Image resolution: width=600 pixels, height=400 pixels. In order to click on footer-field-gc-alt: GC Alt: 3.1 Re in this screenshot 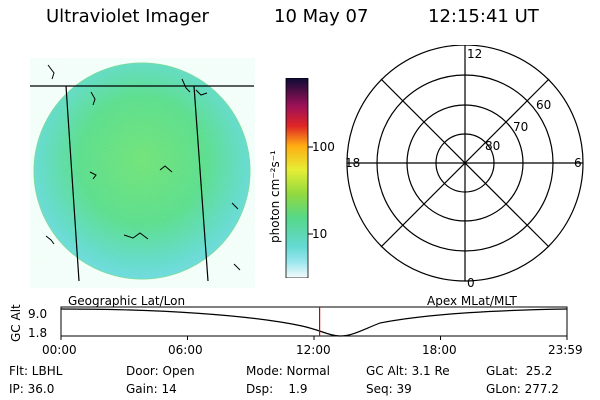, I will do `click(408, 371)`.